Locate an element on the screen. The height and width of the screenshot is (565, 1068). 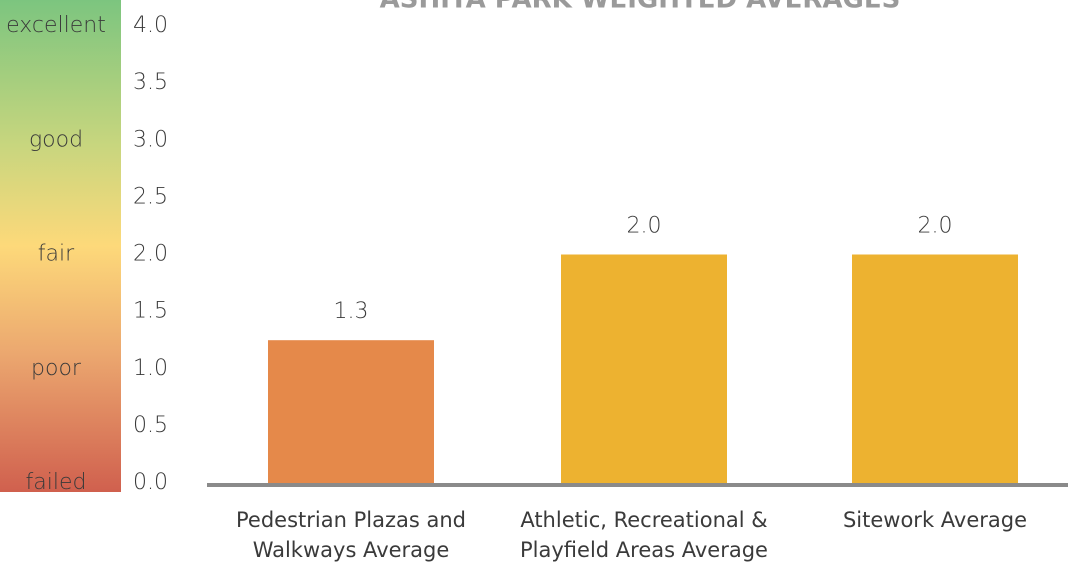
y-tick-label: 0.0 is located at coordinates (150, 482).